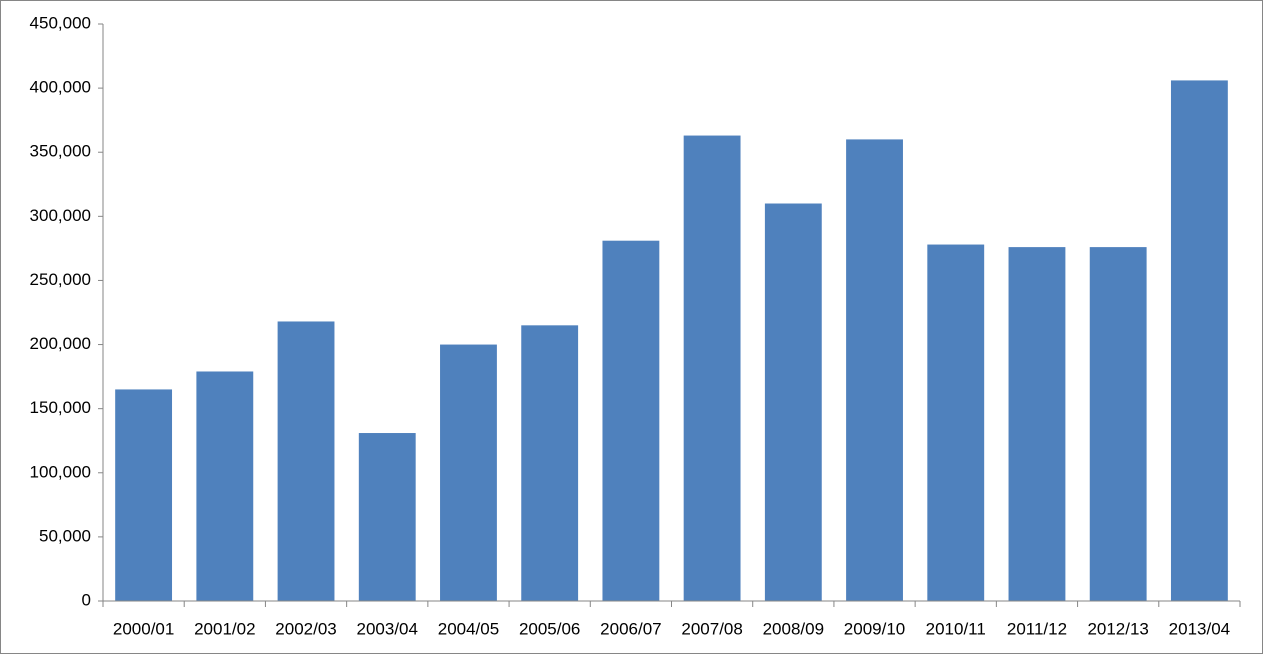 This screenshot has height=654, width=1263. What do you see at coordinates (1199, 628) in the screenshot?
I see `x-tick-label: 2013/04` at bounding box center [1199, 628].